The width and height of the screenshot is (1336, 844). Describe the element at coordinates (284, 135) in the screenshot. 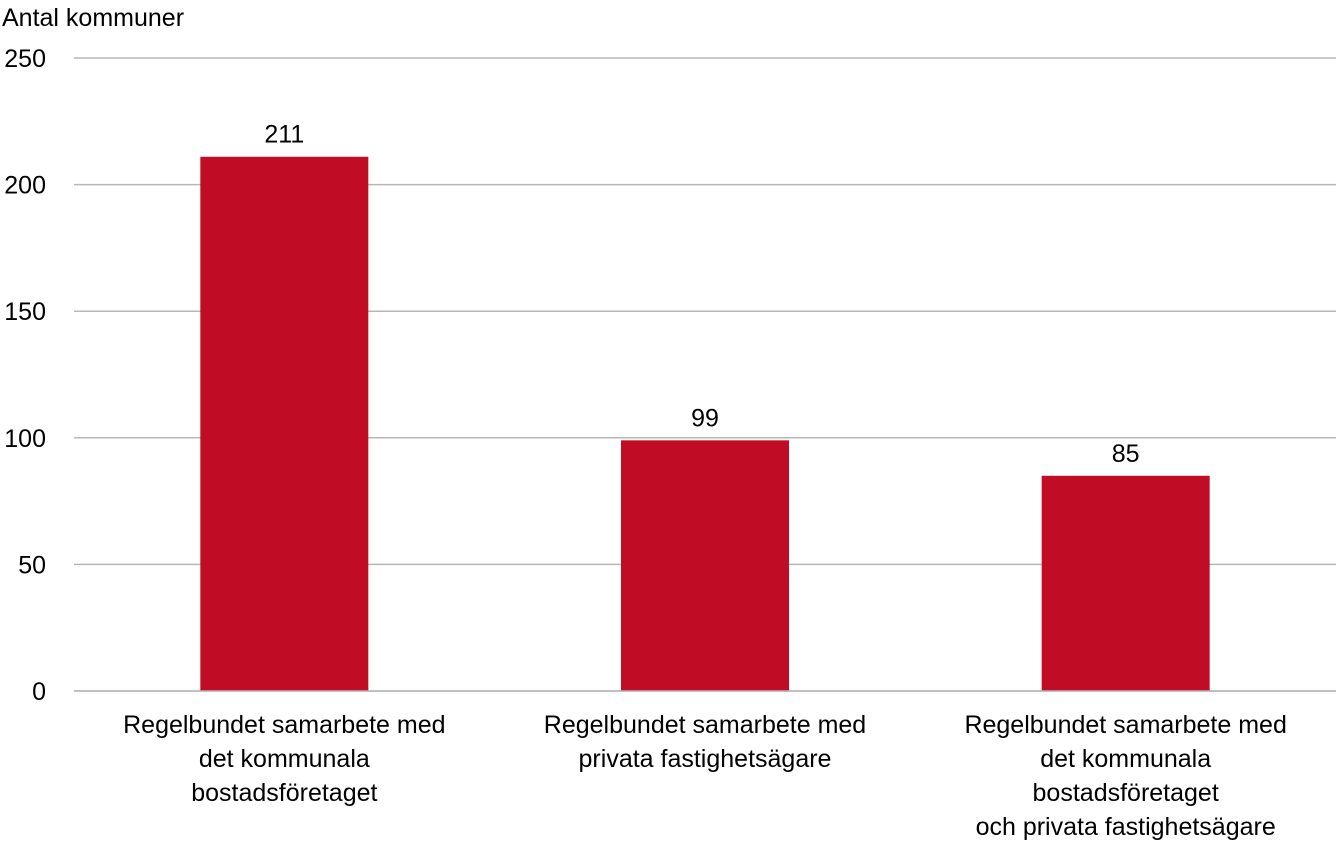

I see `data-label: 211` at that location.